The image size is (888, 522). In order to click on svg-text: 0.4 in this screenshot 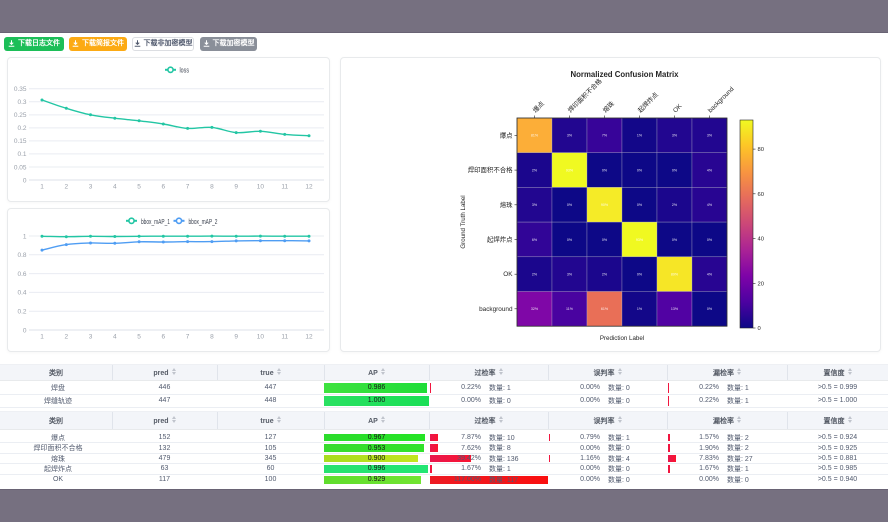, I will do `click(21, 293)`.